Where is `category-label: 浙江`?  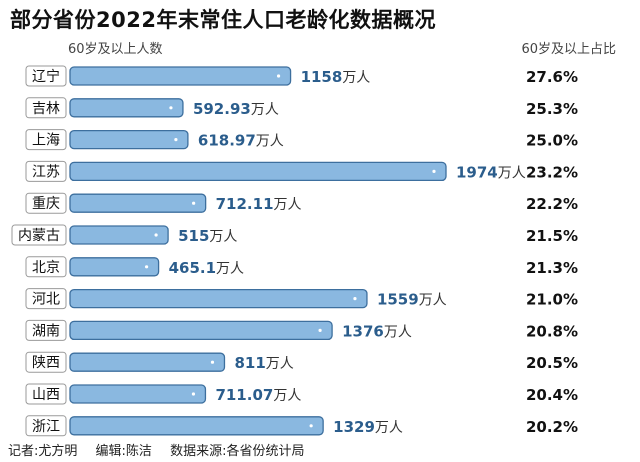 category-label: 浙江 is located at coordinates (46, 427).